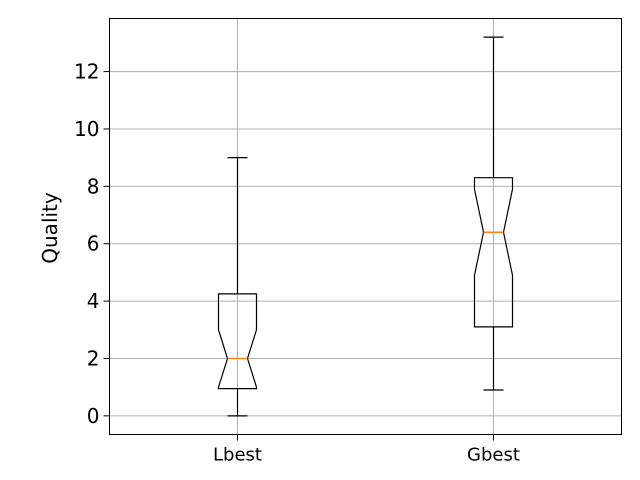 Image resolution: width=640 pixels, height=480 pixels. Describe the element at coordinates (86, 72) in the screenshot. I see `y-tick-label: 12` at that location.